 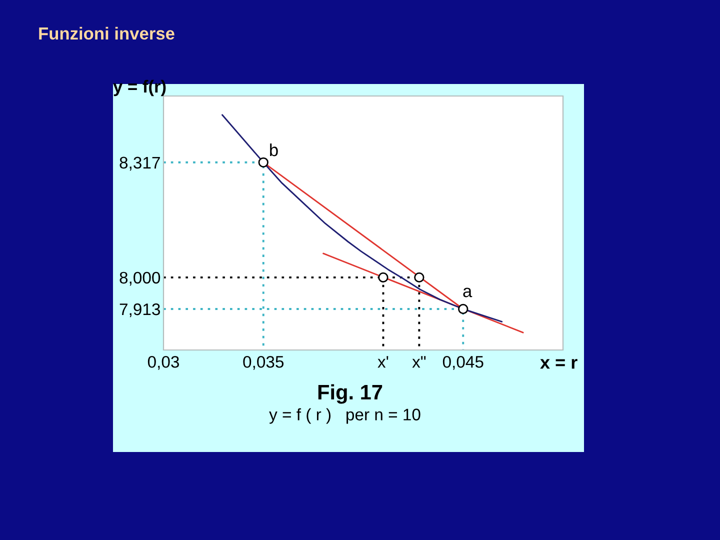 What do you see at coordinates (140, 310) in the screenshot?
I see `y-tick-label: 7,913` at bounding box center [140, 310].